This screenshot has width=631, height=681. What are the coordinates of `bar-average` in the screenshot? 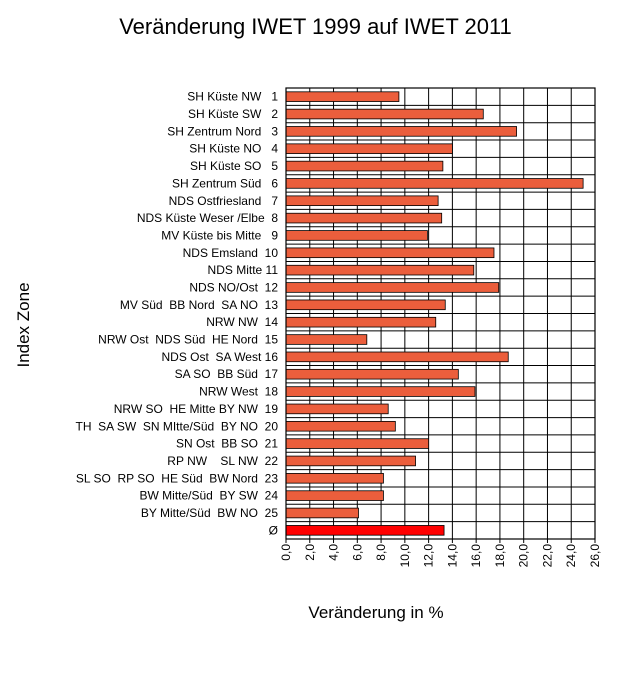 It's located at (365, 530).